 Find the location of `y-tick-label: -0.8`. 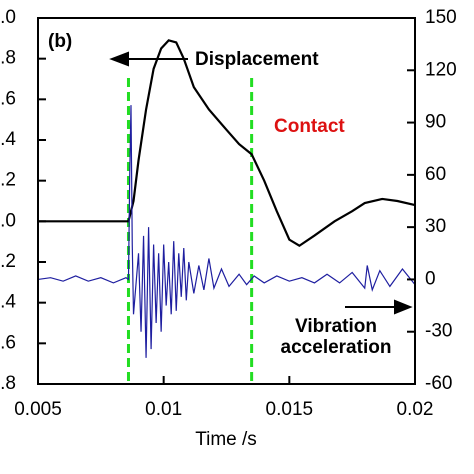

y-tick-label: -0.8 is located at coordinates (8, 383).